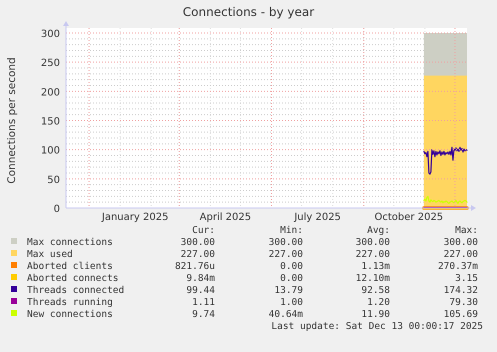 This screenshot has height=352, width=497. I want to click on y-axis-title: Connections per second, so click(12, 120).